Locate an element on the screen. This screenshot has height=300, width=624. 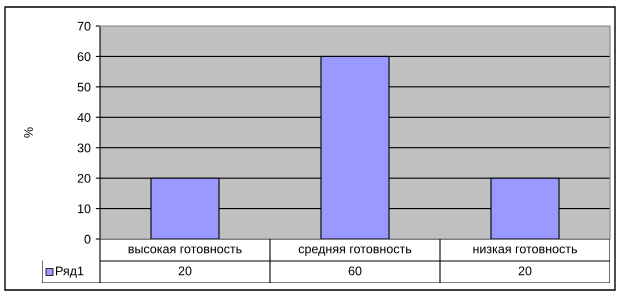
y-tick-label: 70 is located at coordinates (84, 26).